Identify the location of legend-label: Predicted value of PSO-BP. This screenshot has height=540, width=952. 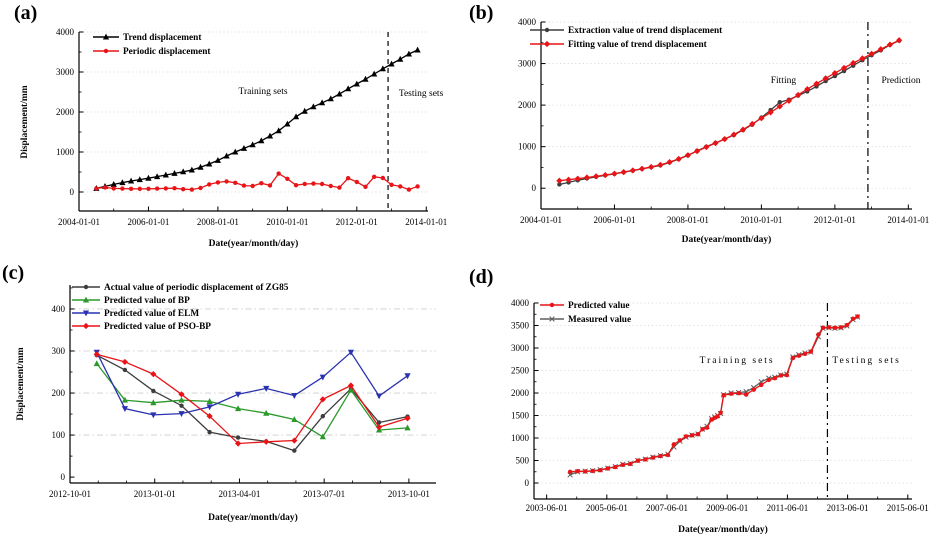
(157, 327).